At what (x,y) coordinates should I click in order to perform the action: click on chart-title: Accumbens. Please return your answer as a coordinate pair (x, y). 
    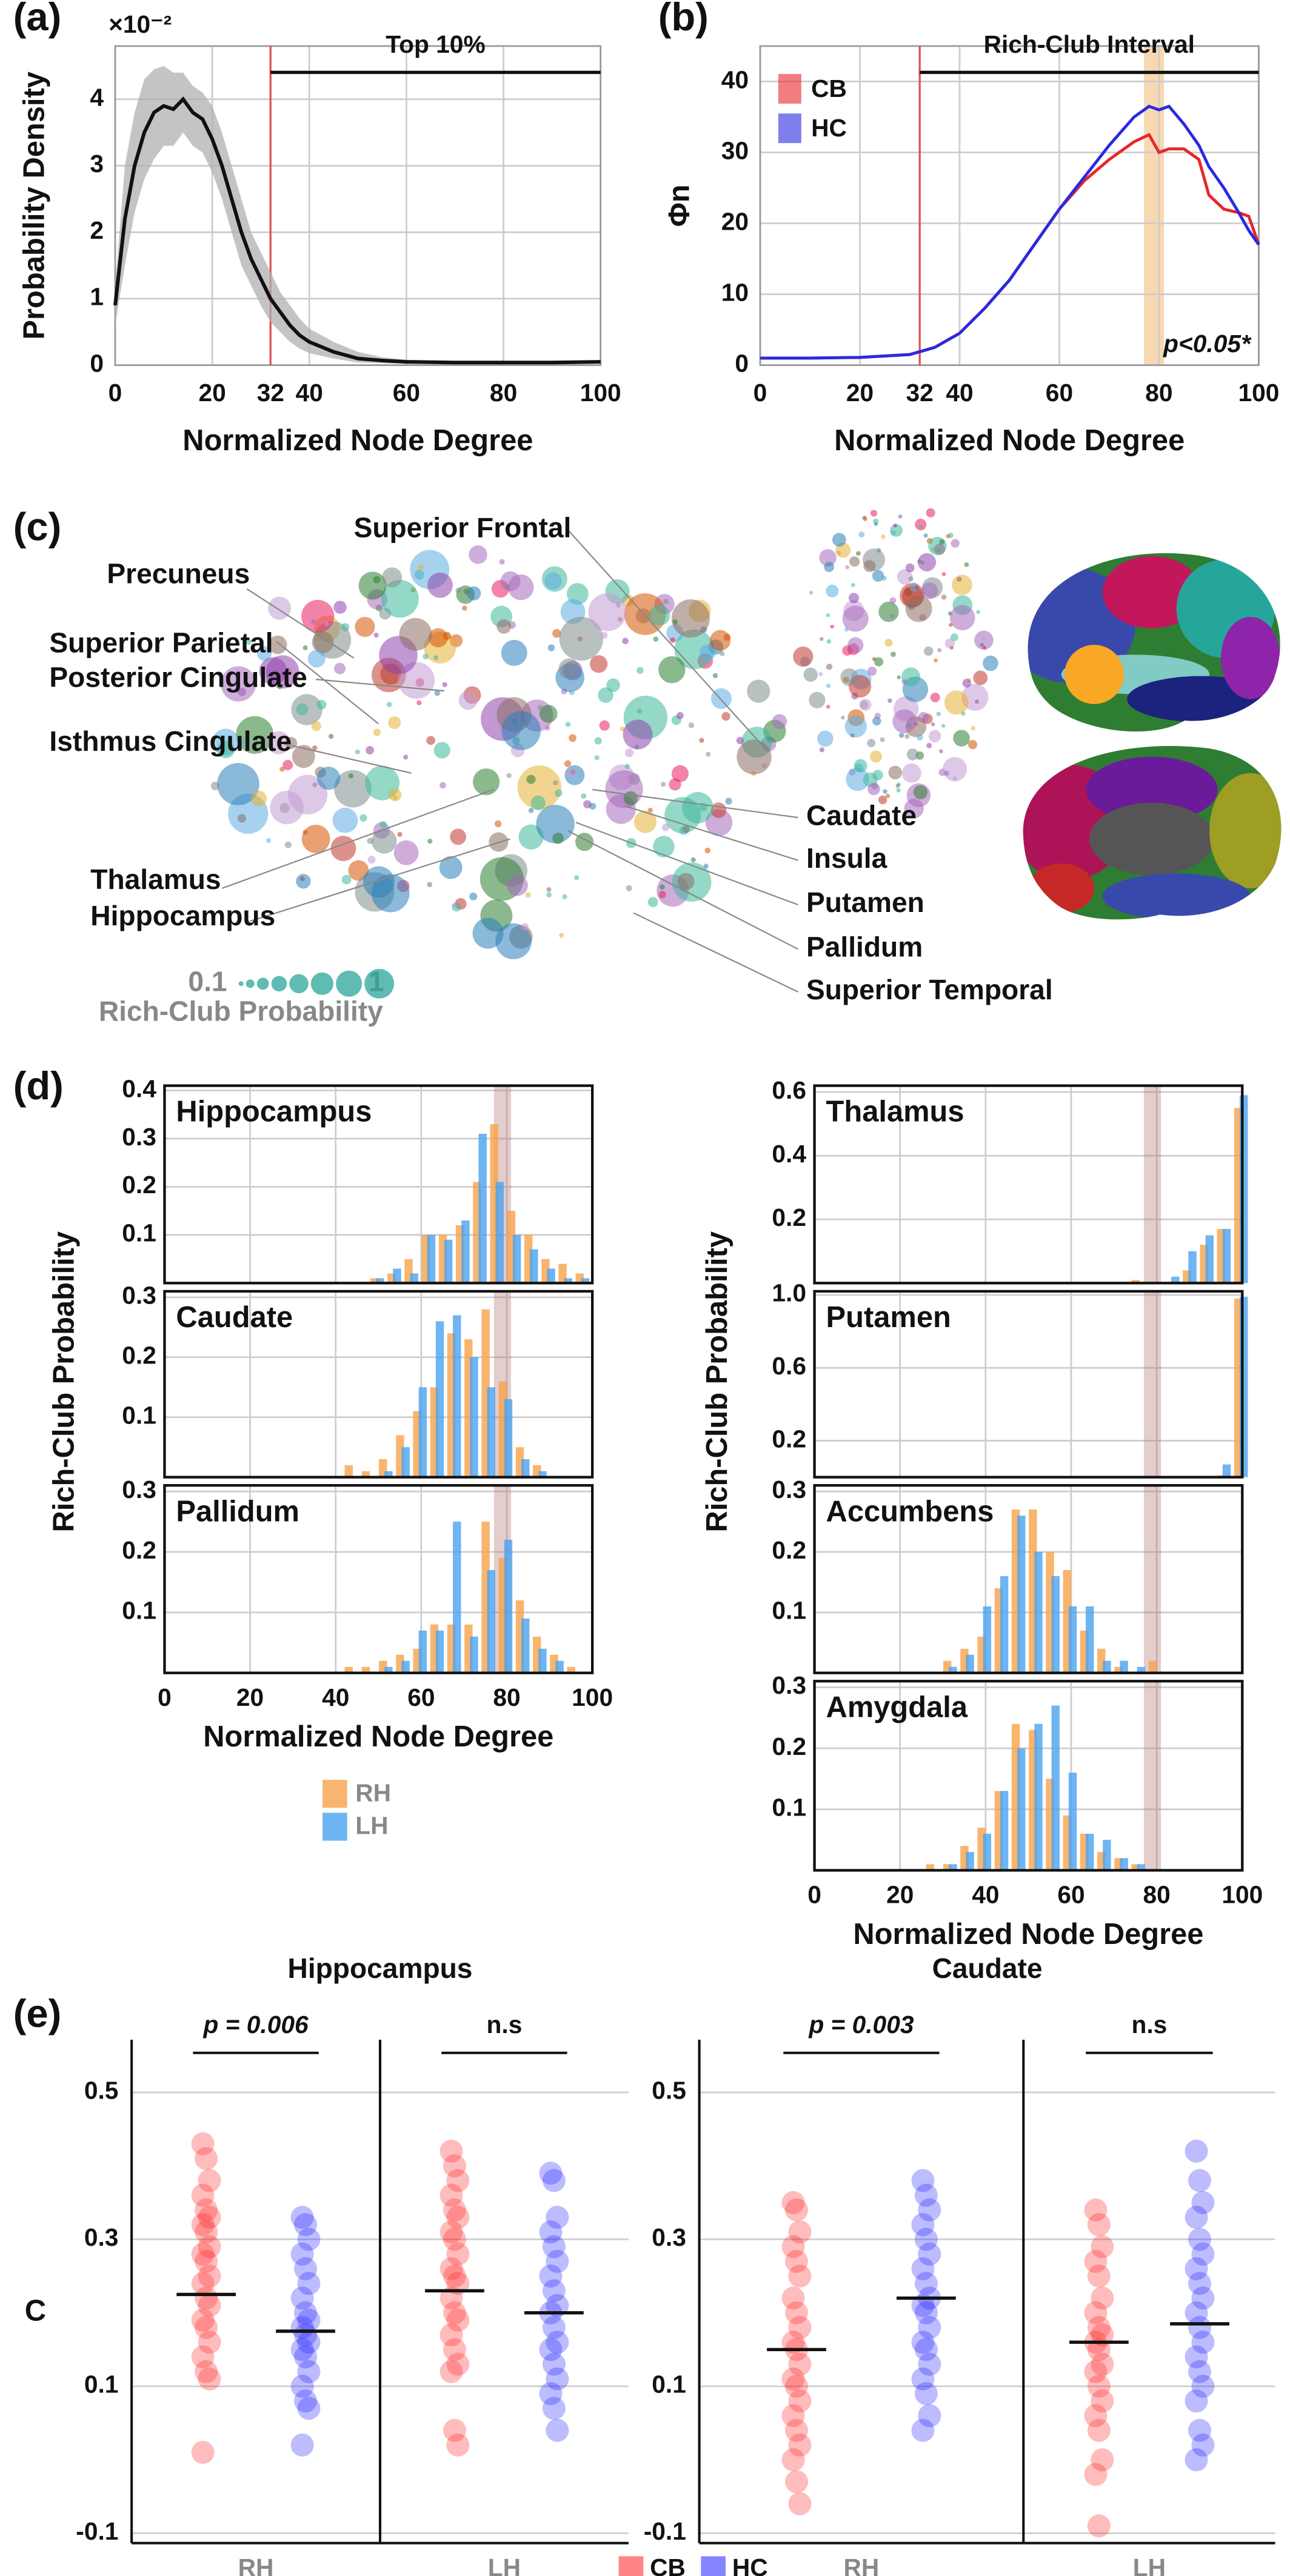
    Looking at the image, I should click on (910, 1511).